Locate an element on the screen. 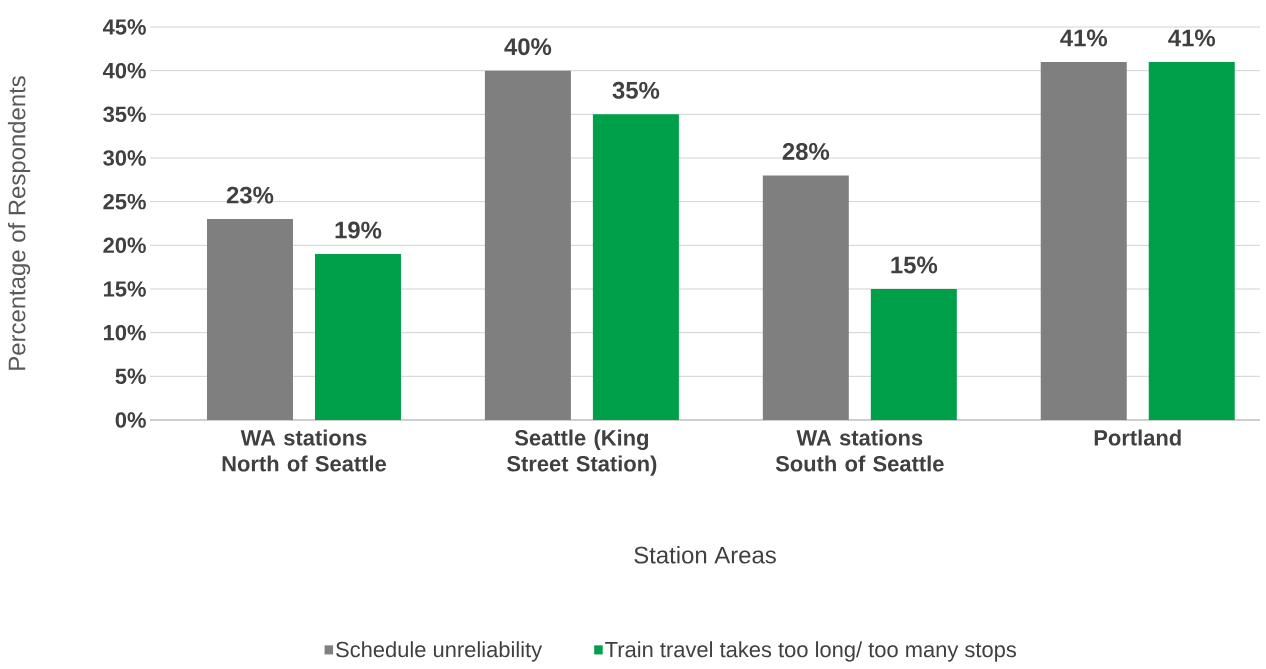 Image resolution: width=1266 pixels, height=669 pixels. legend-label: Schedule unreliability is located at coordinates (439, 651).